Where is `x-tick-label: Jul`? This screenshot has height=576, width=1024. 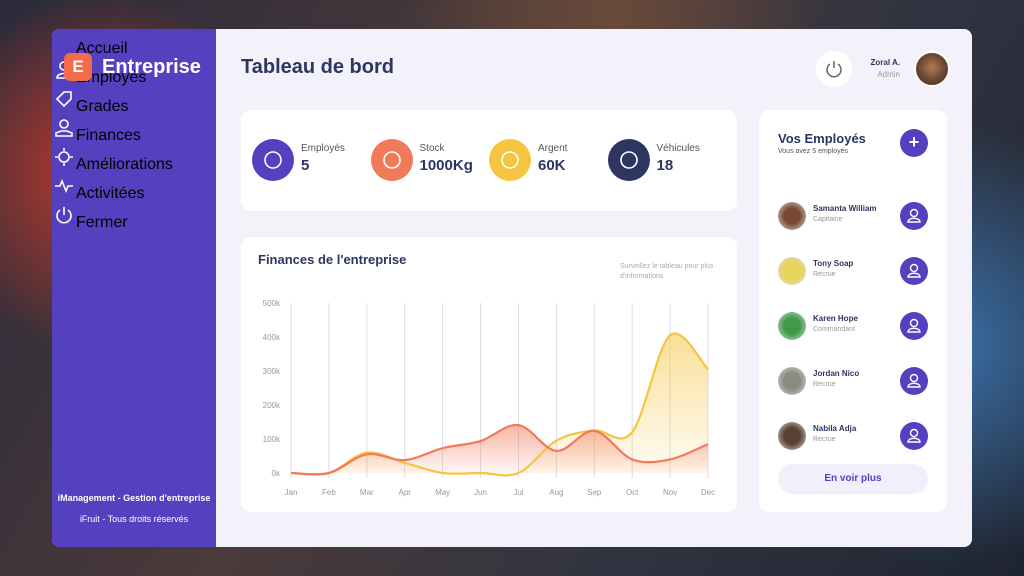 x-tick-label: Jul is located at coordinates (518, 492).